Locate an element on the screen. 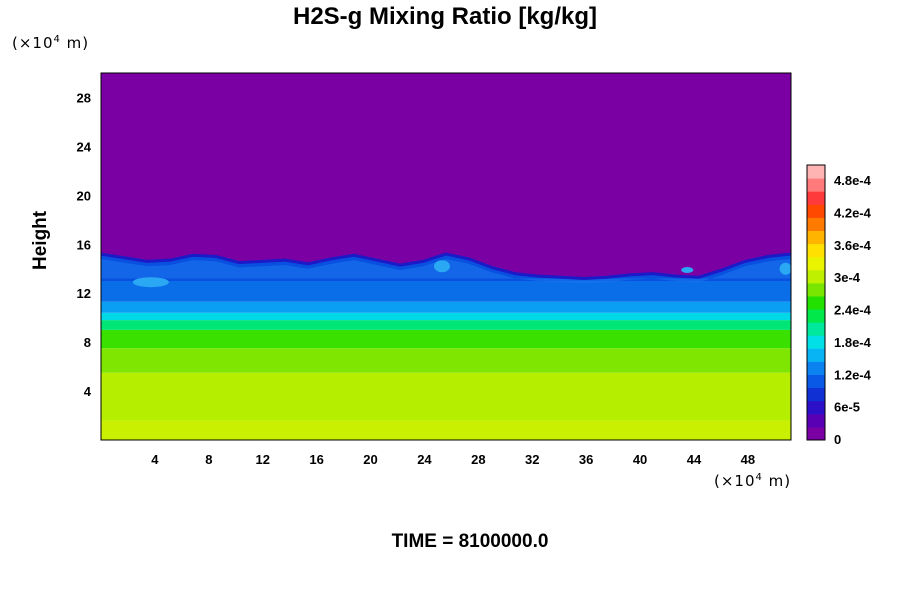 The height and width of the screenshot is (600, 900). colorbar-frame is located at coordinates (816, 302).